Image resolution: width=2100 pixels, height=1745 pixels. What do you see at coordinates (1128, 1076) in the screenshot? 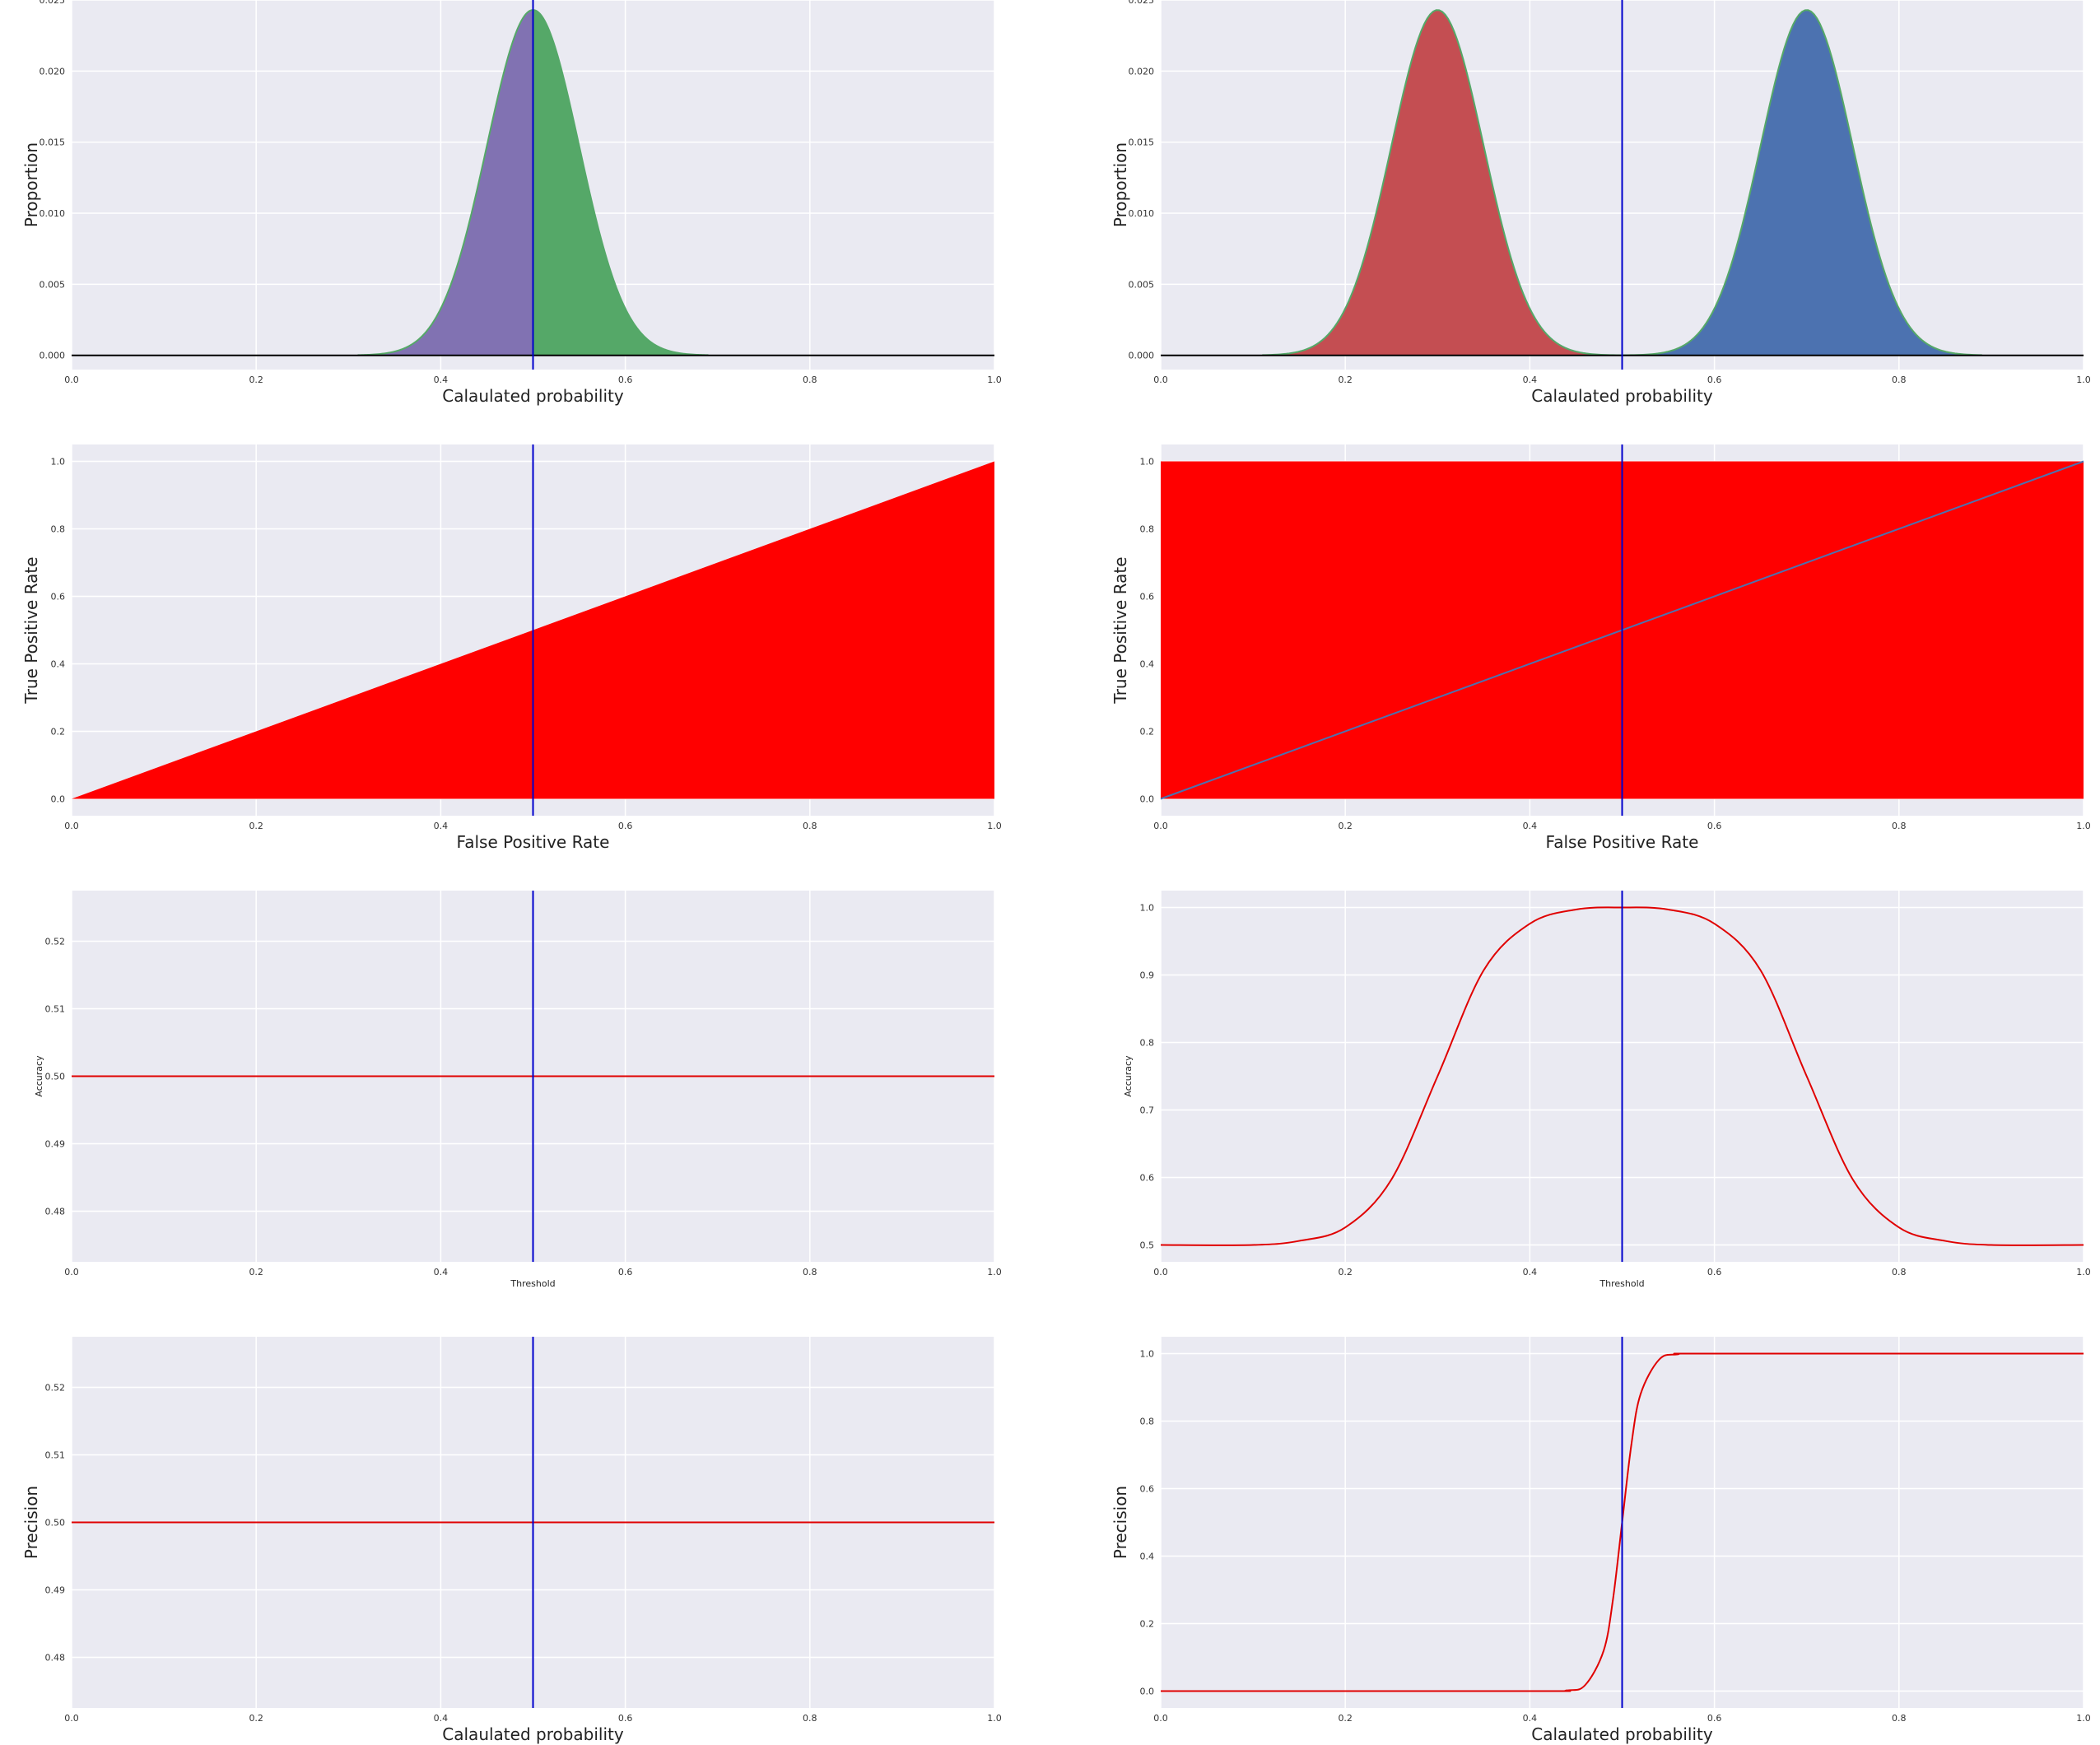
I see `y-axis-label: Accuracy` at bounding box center [1128, 1076].